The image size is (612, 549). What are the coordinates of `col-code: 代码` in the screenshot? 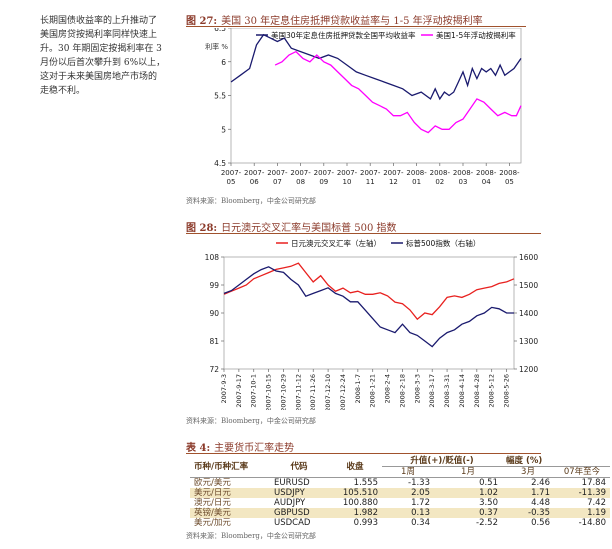 It's located at (299, 466).